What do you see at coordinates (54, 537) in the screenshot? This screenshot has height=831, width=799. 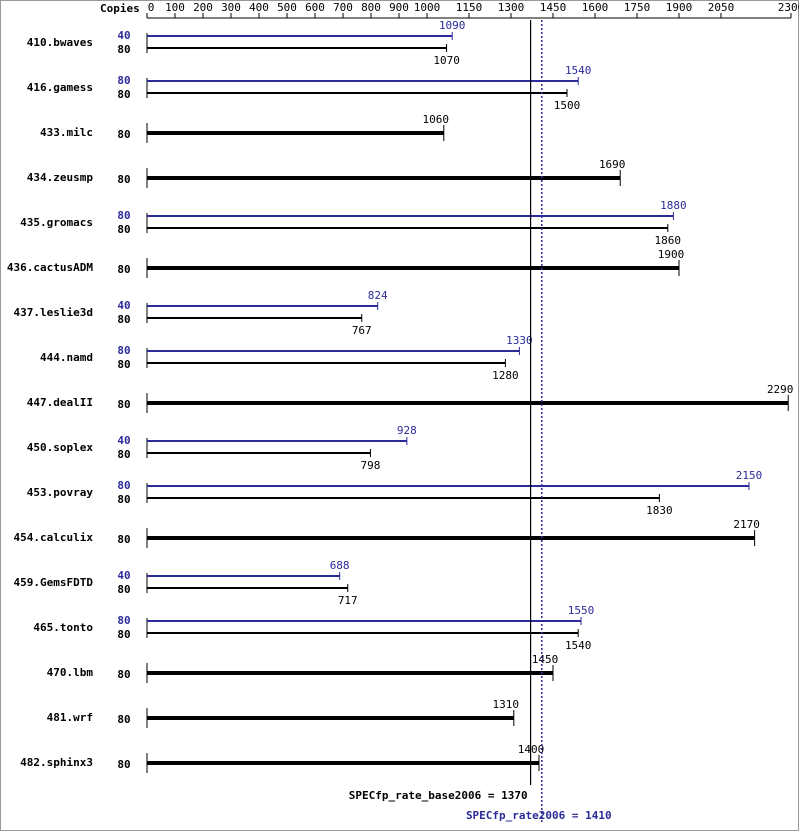 I see `benchmark-name: 454.calculix` at bounding box center [54, 537].